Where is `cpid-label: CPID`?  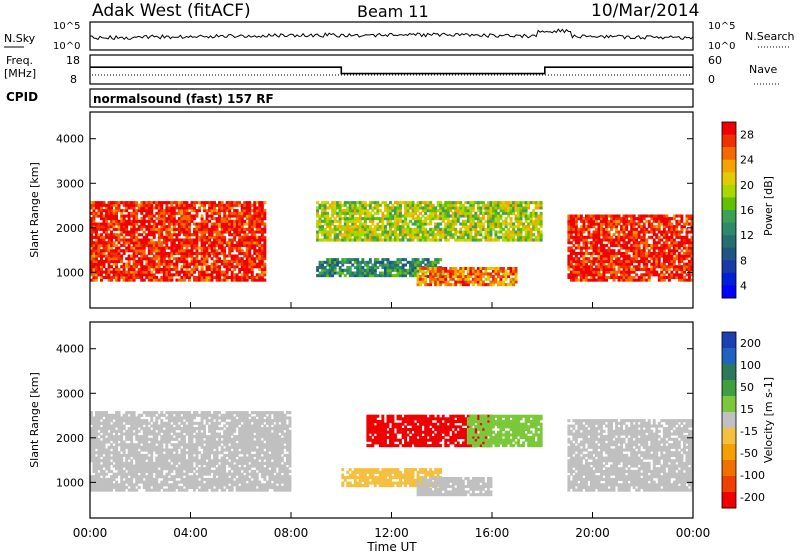
cpid-label: CPID is located at coordinates (22, 97).